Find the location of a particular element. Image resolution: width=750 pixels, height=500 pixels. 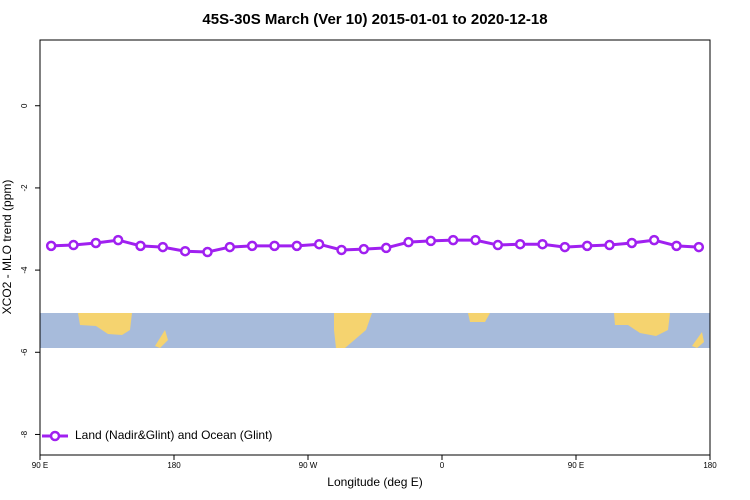

legend: Land (Nadir&Glint) and Ocean (Glint) is located at coordinates (157, 435).